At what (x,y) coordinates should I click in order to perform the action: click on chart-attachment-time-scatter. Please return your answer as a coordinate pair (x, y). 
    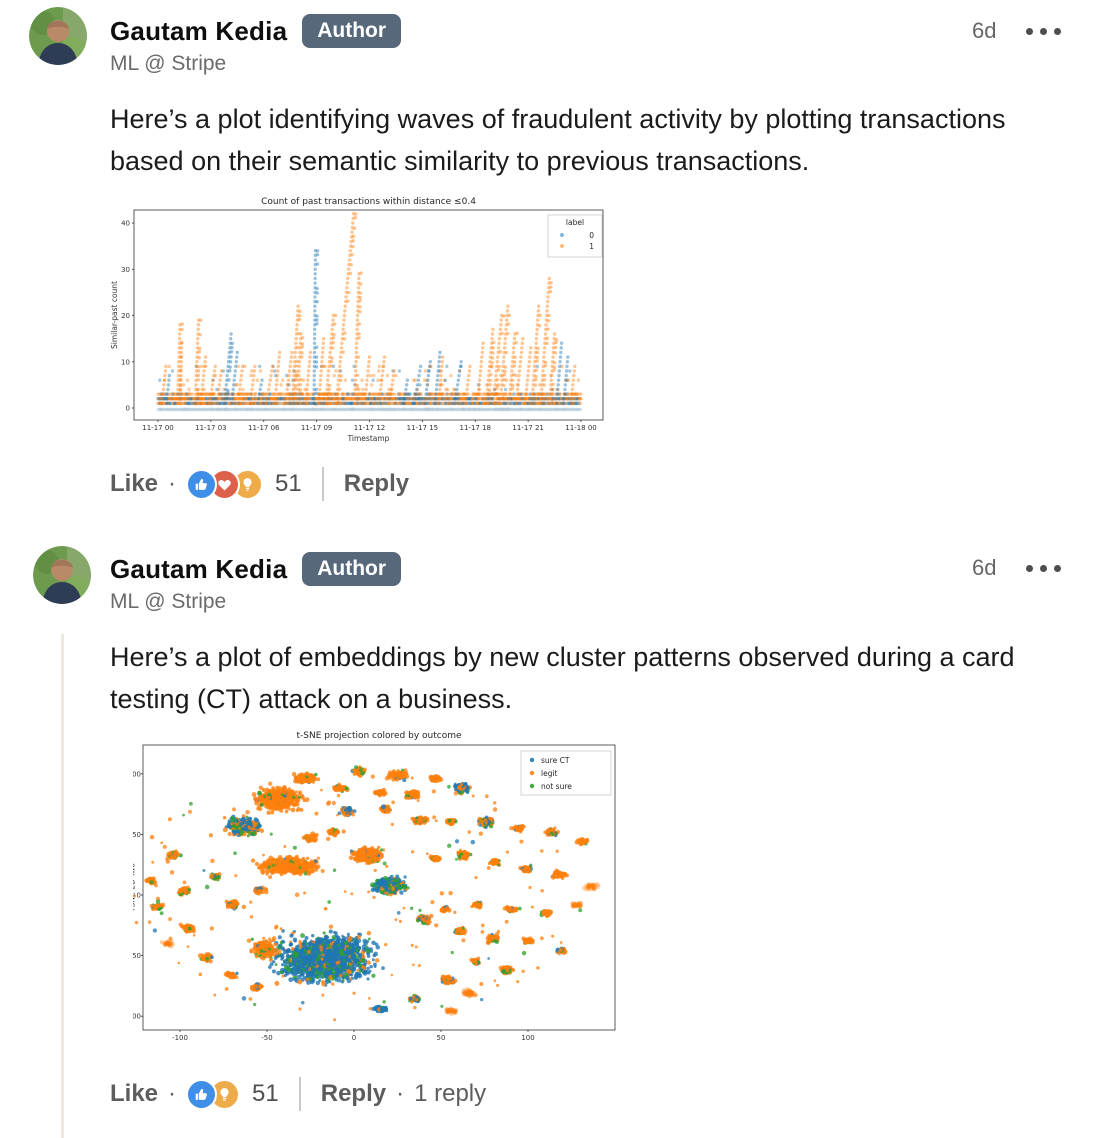
    Looking at the image, I should click on (364, 321).